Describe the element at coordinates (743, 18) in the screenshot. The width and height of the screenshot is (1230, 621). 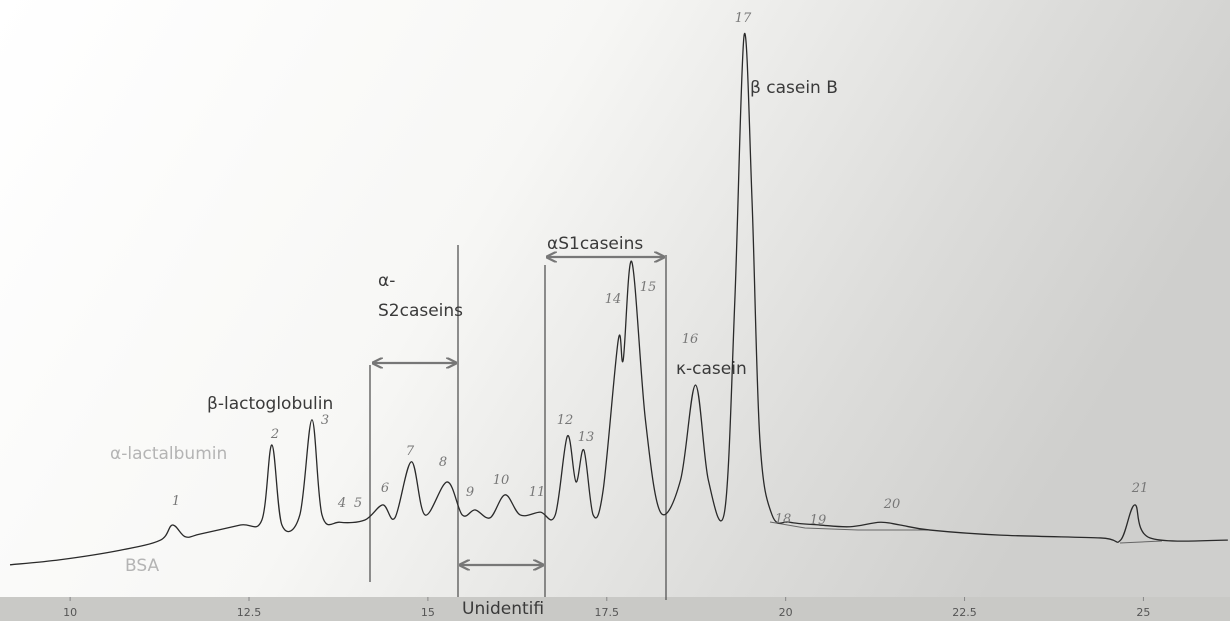
I see `peak-number: 17` at that location.